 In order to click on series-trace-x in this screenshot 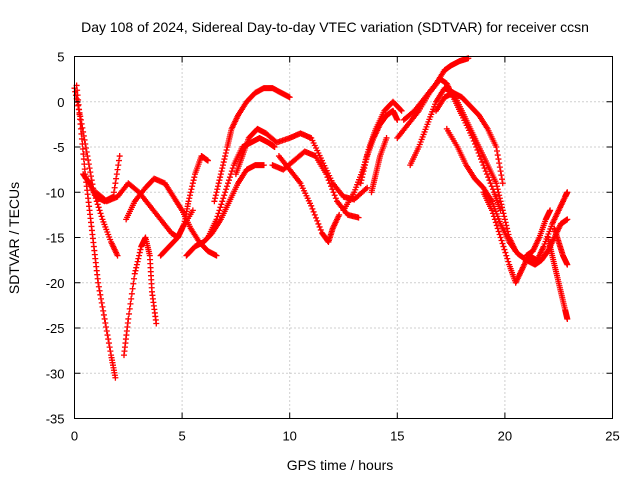, I will do `click(557, 278)`.